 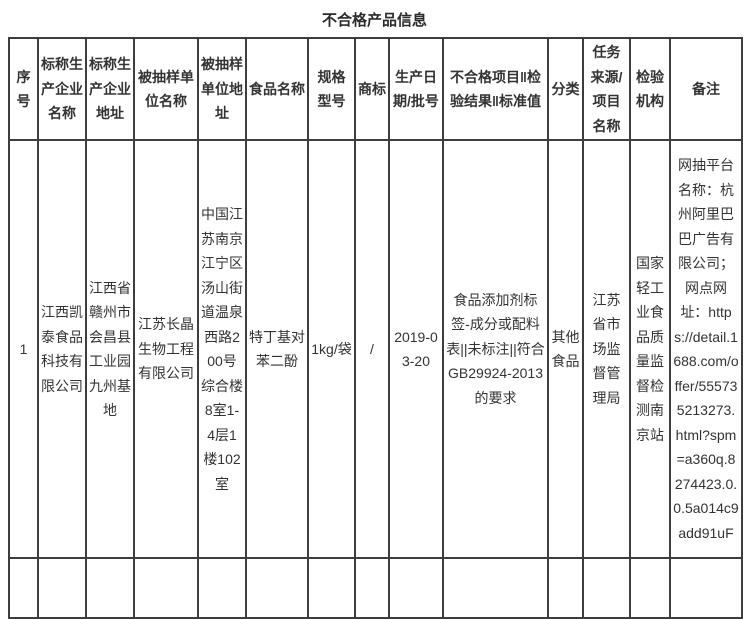 What do you see at coordinates (277, 89) in the screenshot?
I see `col-header-food-name: 食品名称` at bounding box center [277, 89].